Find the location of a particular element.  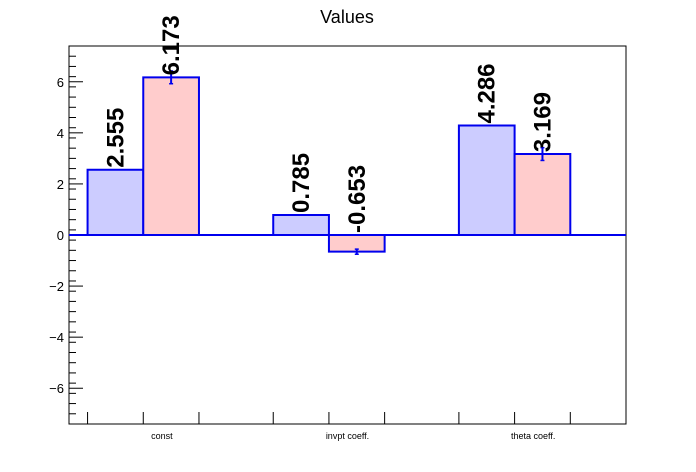

y-tick-label: −4 is located at coordinates (56, 337).